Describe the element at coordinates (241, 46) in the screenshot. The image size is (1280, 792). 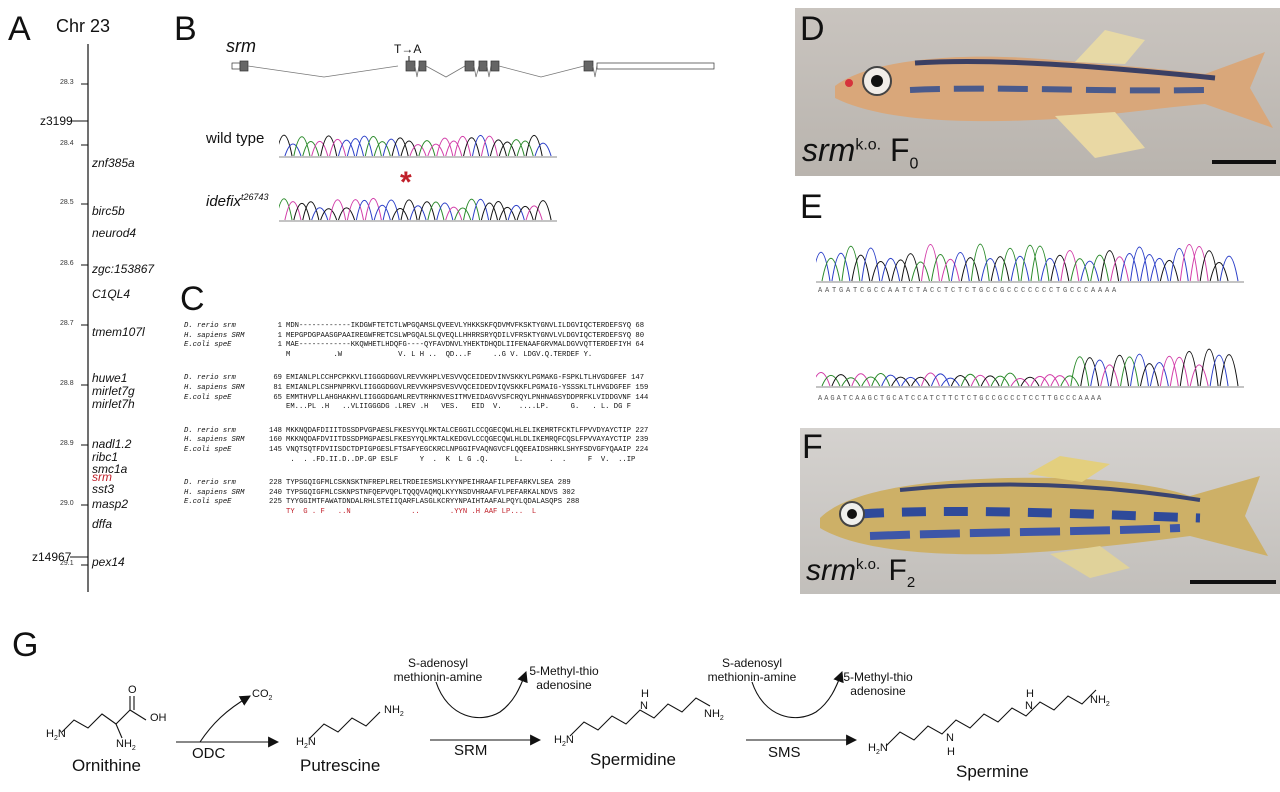
I see `gene-name-srm: srm` at that location.